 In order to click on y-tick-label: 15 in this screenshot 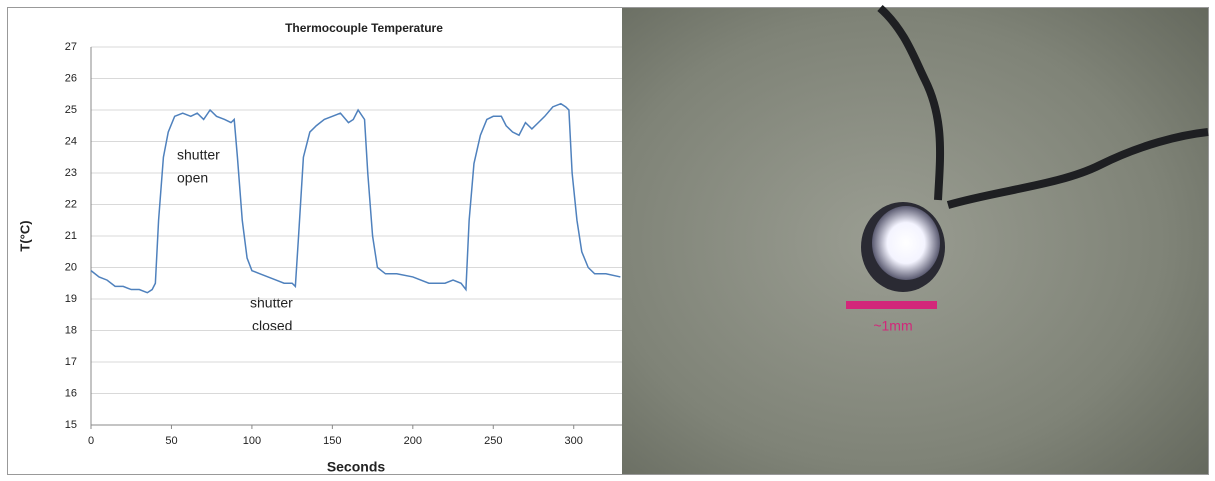, I will do `click(71, 425)`.